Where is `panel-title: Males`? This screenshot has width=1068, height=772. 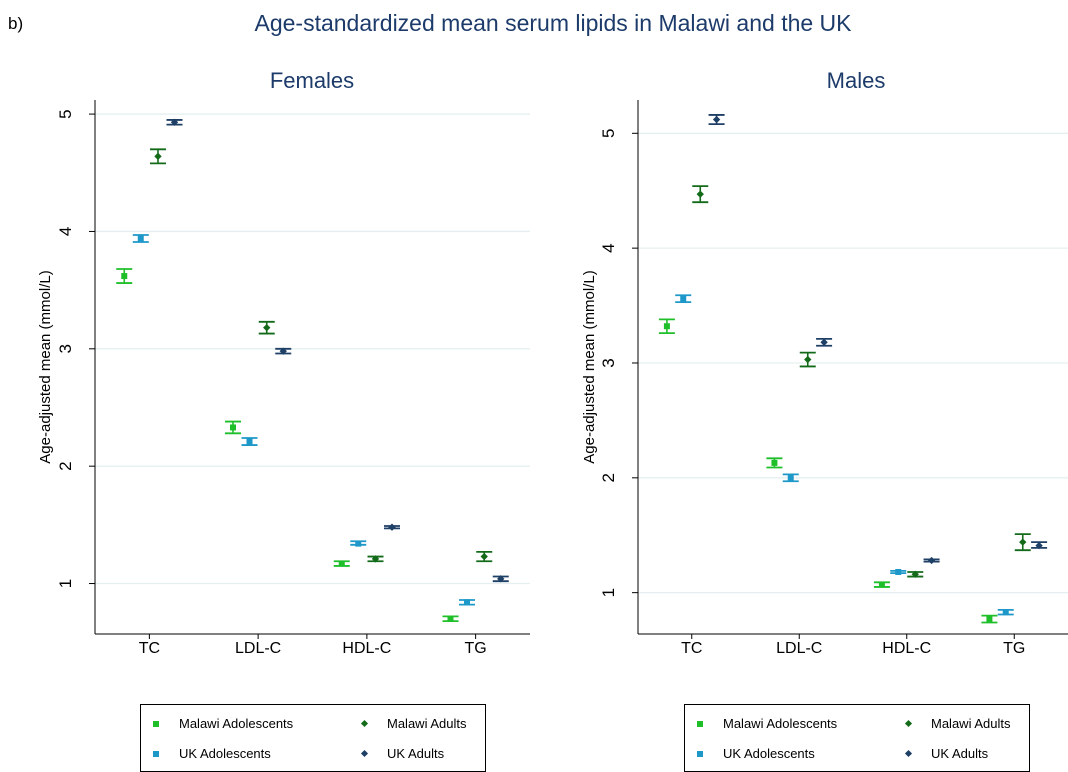 panel-title: Males is located at coordinates (856, 80).